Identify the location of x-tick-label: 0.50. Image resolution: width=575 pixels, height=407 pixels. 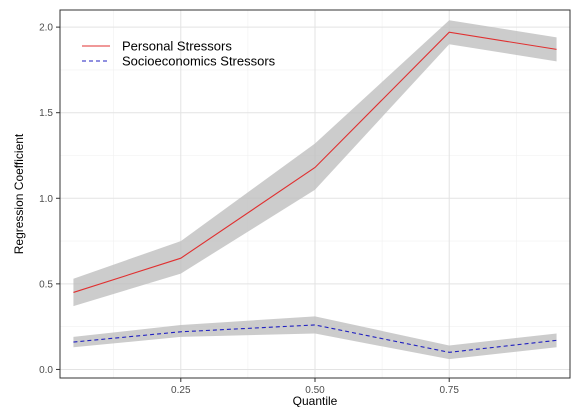
(315, 390).